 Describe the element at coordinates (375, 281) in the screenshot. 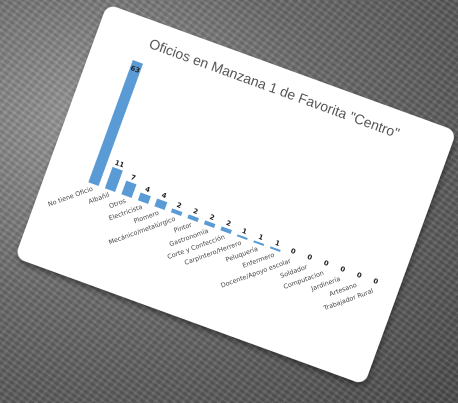

I see `value-label-17: 0` at that location.